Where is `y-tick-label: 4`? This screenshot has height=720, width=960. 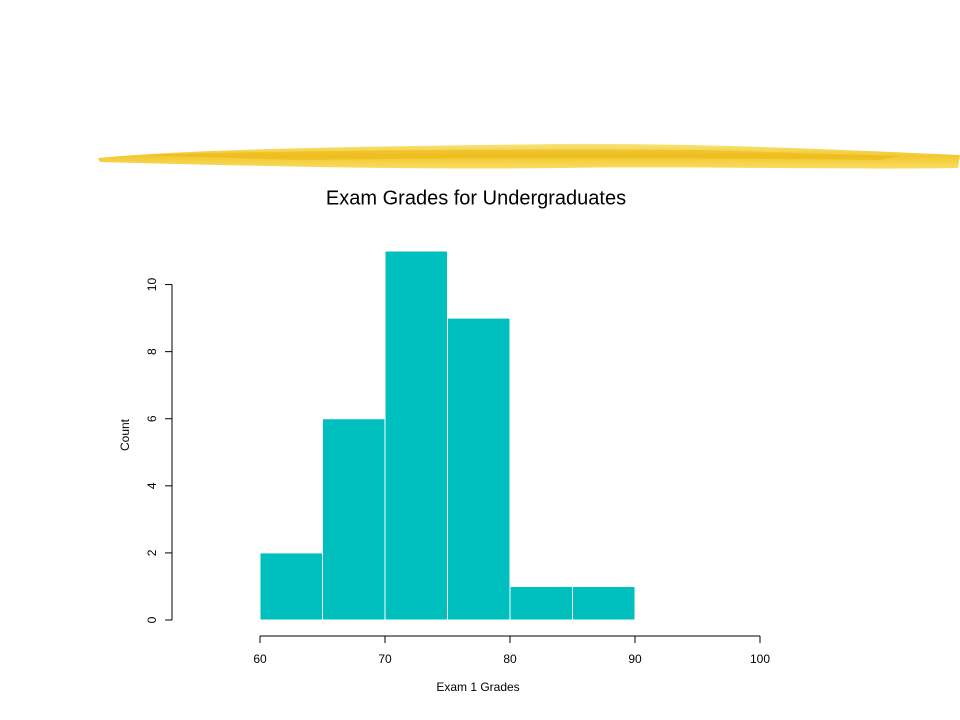 y-tick-label: 4 is located at coordinates (152, 485).